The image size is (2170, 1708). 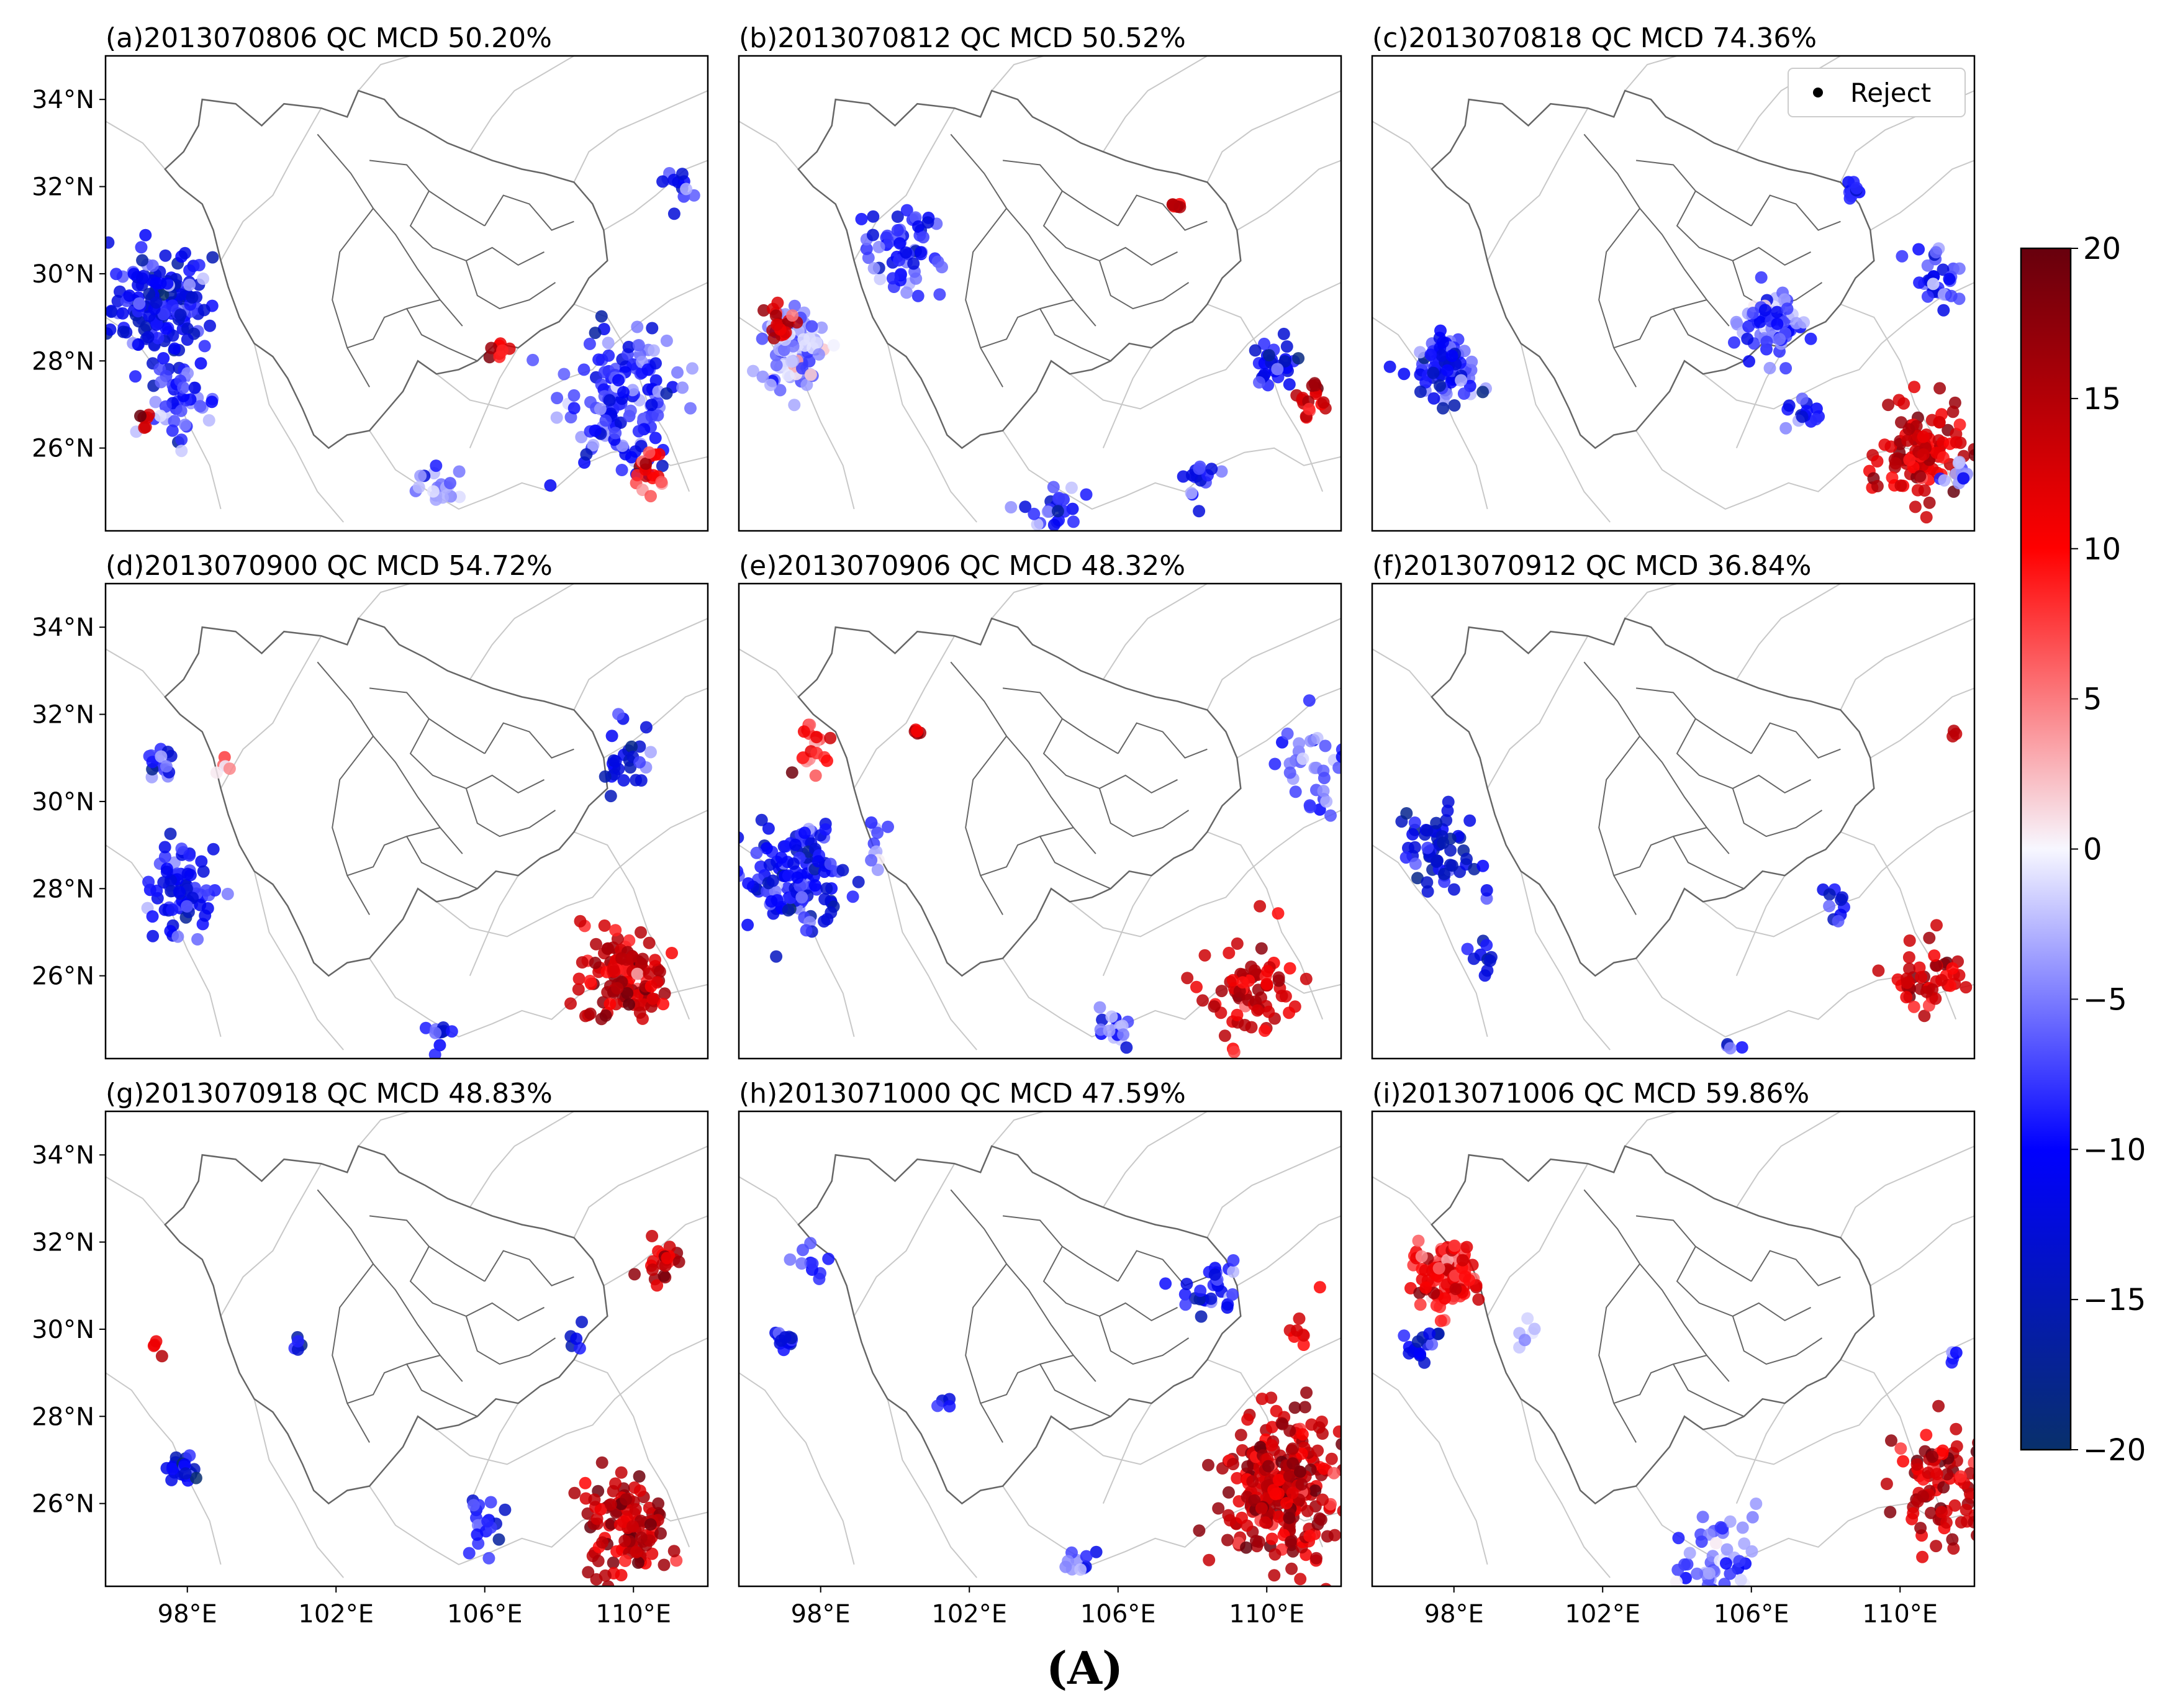 What do you see at coordinates (1454, 1614) in the screenshot?
I see `x-tick-label: 98°E` at bounding box center [1454, 1614].